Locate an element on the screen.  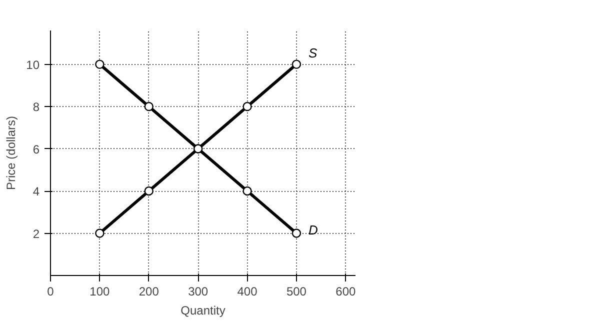
x-tick-label: 0 is located at coordinates (50, 291).